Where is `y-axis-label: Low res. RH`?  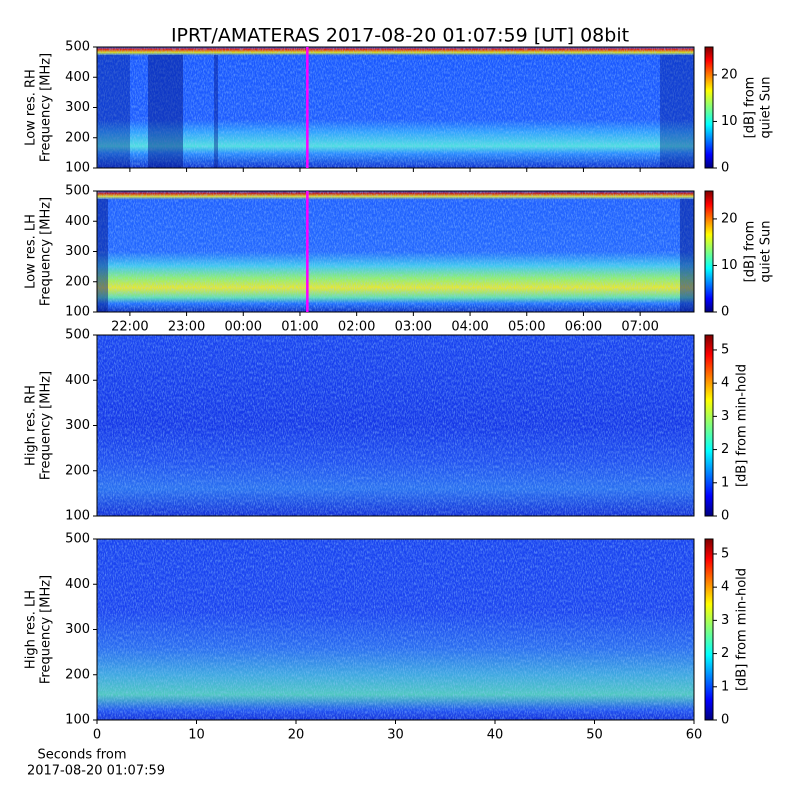 y-axis-label: Low res. RH is located at coordinates (31, 107).